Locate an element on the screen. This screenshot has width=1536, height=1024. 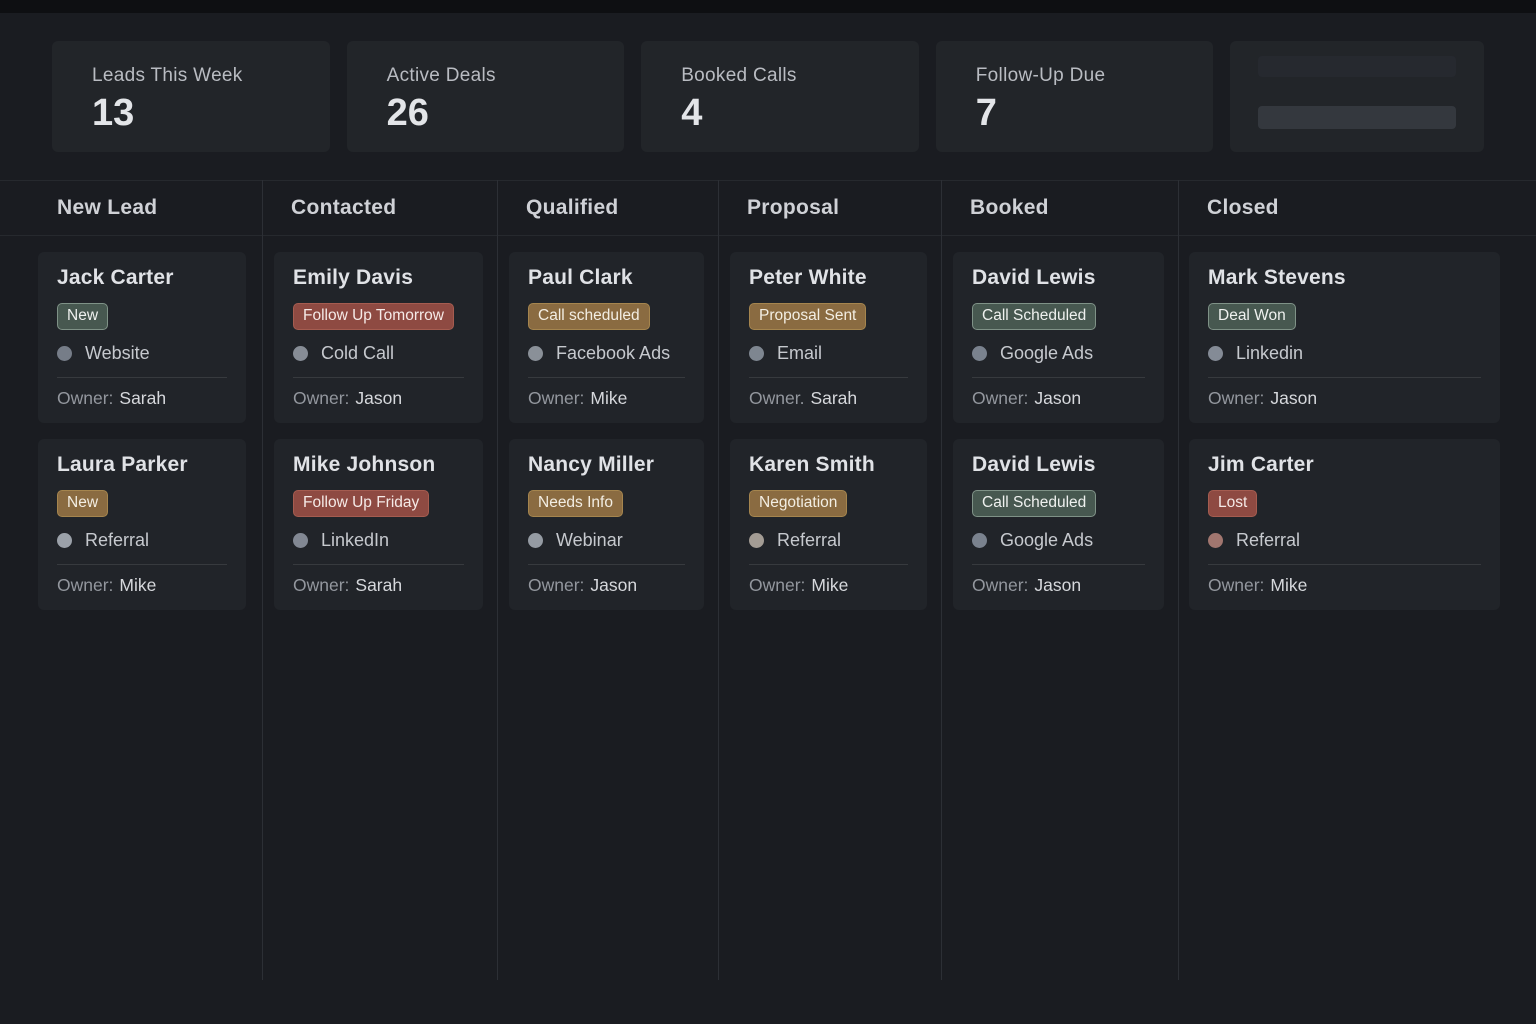
source-row: Facebook Ads is located at coordinates (606, 353).